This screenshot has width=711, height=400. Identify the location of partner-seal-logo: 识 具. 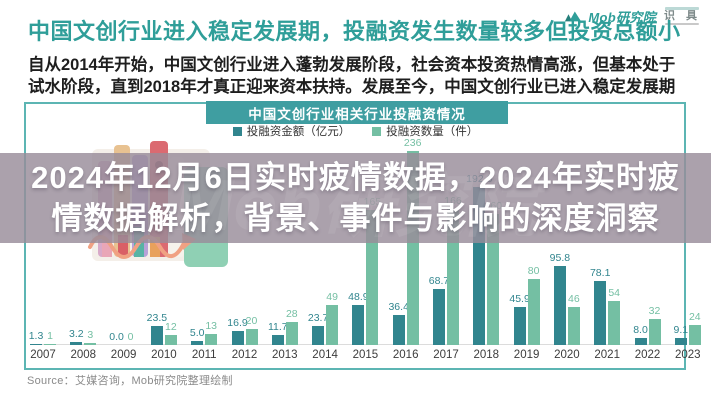
(682, 16).